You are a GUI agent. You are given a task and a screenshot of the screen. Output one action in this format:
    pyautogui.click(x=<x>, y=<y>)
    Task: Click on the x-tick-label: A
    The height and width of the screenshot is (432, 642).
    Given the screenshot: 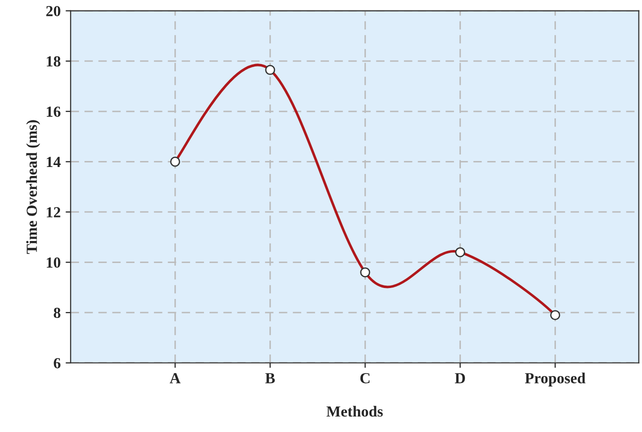 What is the action you would take?
    pyautogui.click(x=175, y=378)
    